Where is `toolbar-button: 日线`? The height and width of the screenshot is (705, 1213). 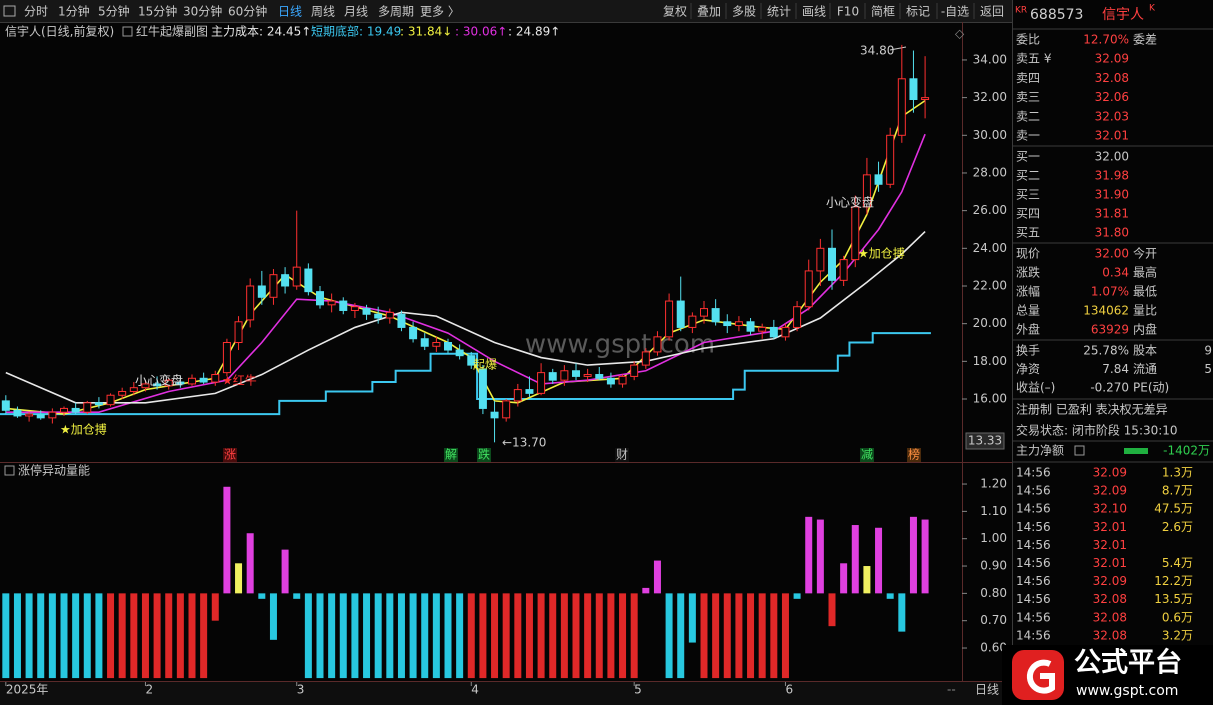 toolbar-button: 日线 is located at coordinates (290, 12).